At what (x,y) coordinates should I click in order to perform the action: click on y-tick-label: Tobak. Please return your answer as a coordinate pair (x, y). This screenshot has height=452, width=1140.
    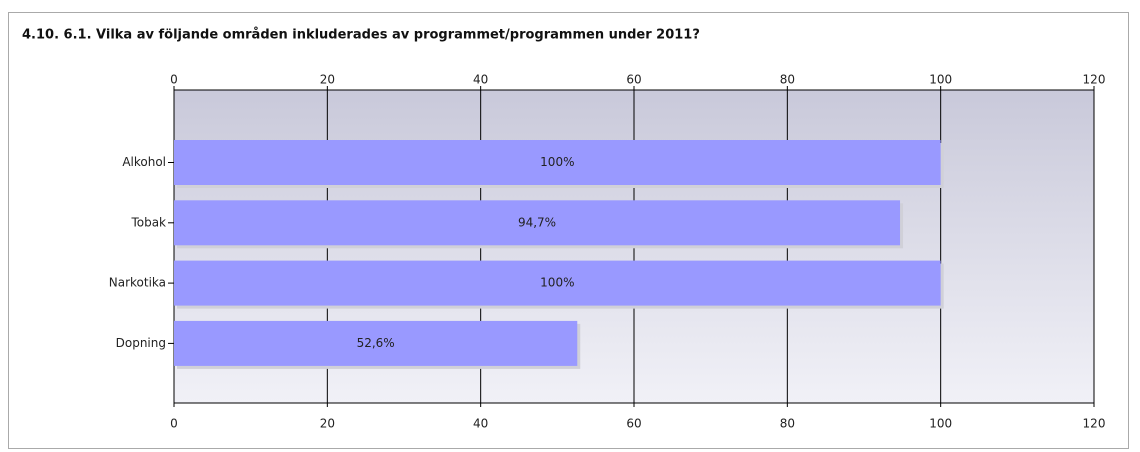
    Looking at the image, I should click on (148, 222).